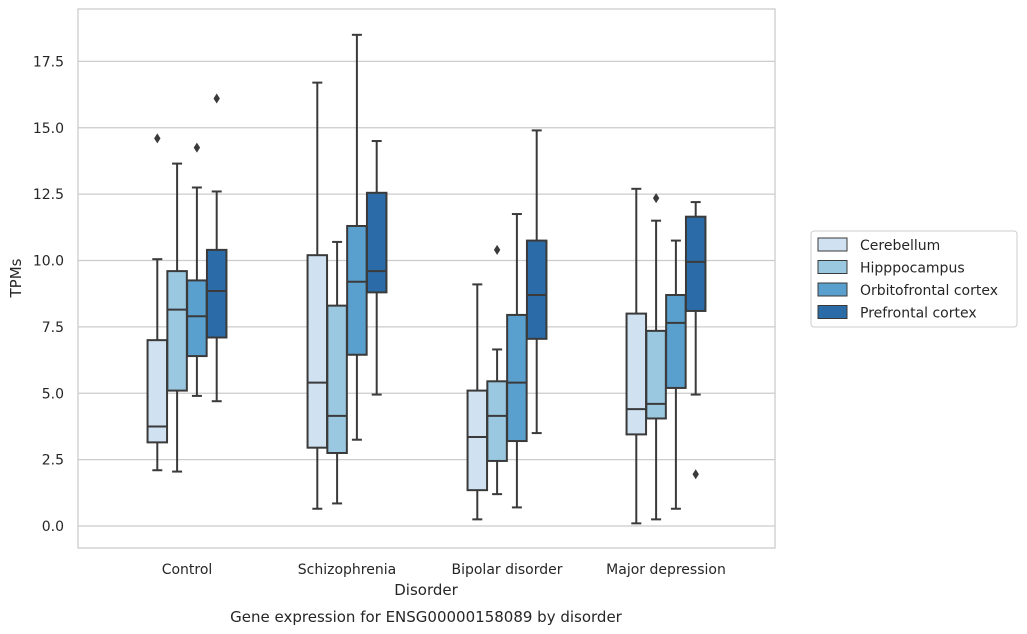  What do you see at coordinates (912, 269) in the screenshot?
I see `legend-label: Hipppocampus` at bounding box center [912, 269].